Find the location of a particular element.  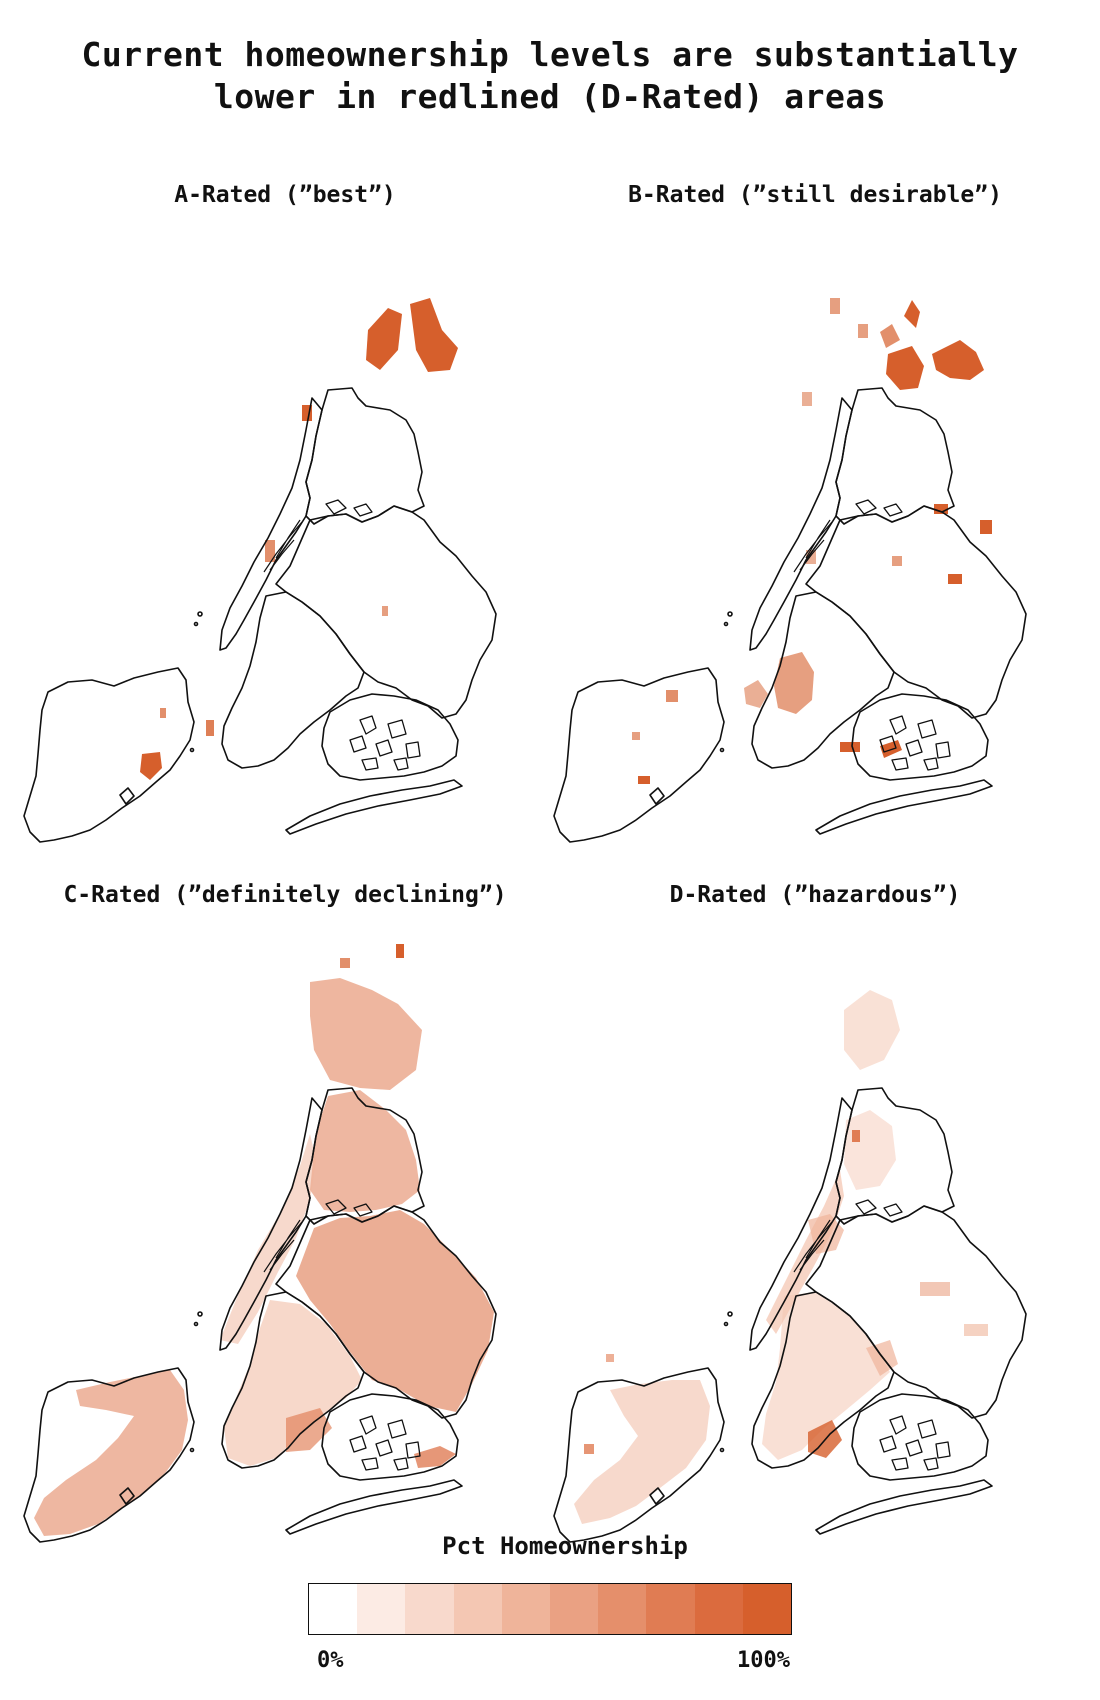

panel-title-b: B-Rated (”still desirable”) is located at coordinates (815, 195).